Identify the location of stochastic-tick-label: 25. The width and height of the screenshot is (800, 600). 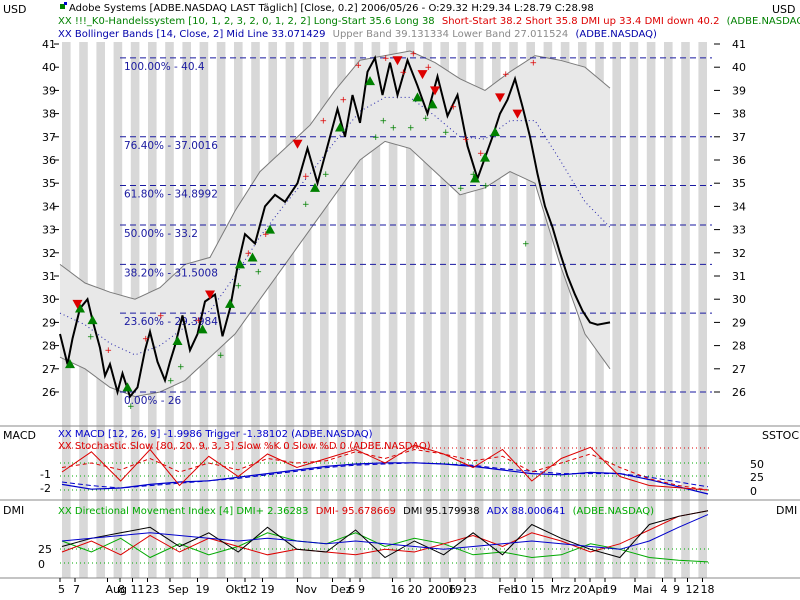
(757, 477).